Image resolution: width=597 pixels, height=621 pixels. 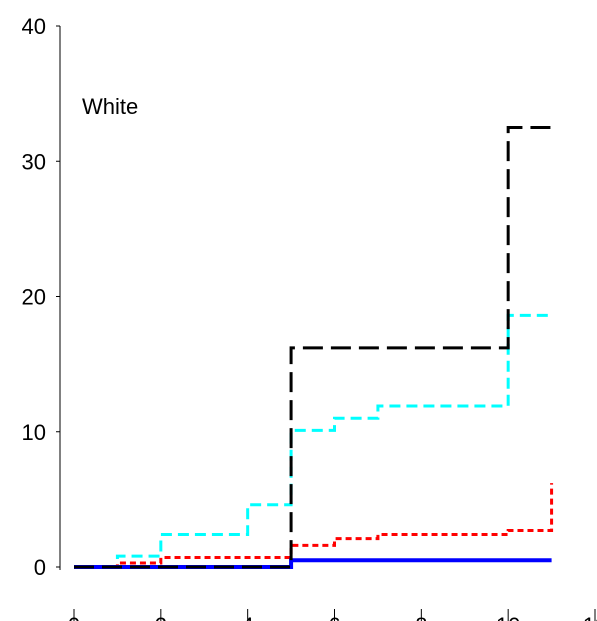 What do you see at coordinates (34, 297) in the screenshot?
I see `y-tick-label: 20` at bounding box center [34, 297].